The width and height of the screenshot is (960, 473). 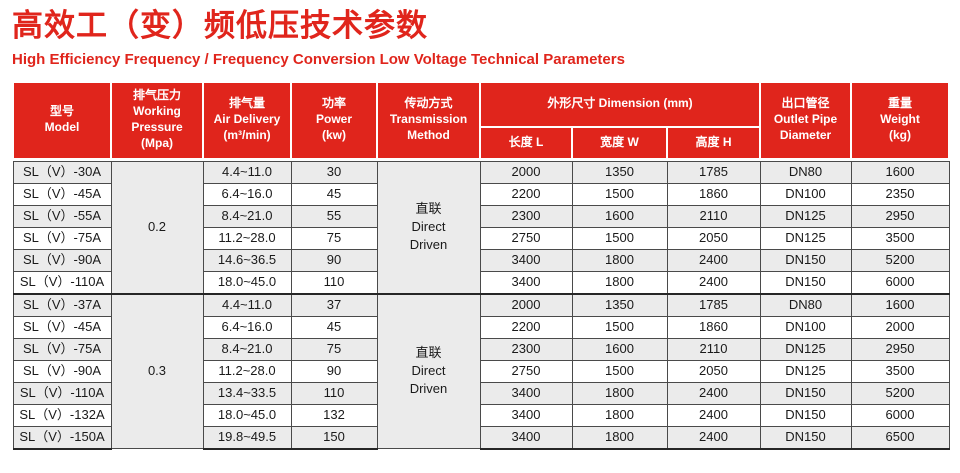 I want to click on weight-cell: 5200, so click(x=900, y=393).